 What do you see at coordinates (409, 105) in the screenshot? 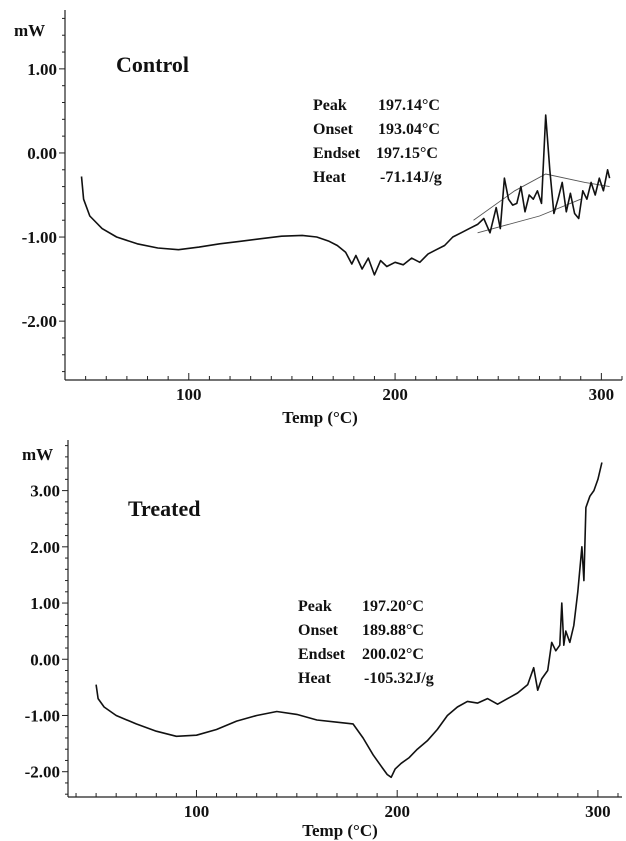
I see `control-ann-peak-value: 197.14°C` at bounding box center [409, 105].